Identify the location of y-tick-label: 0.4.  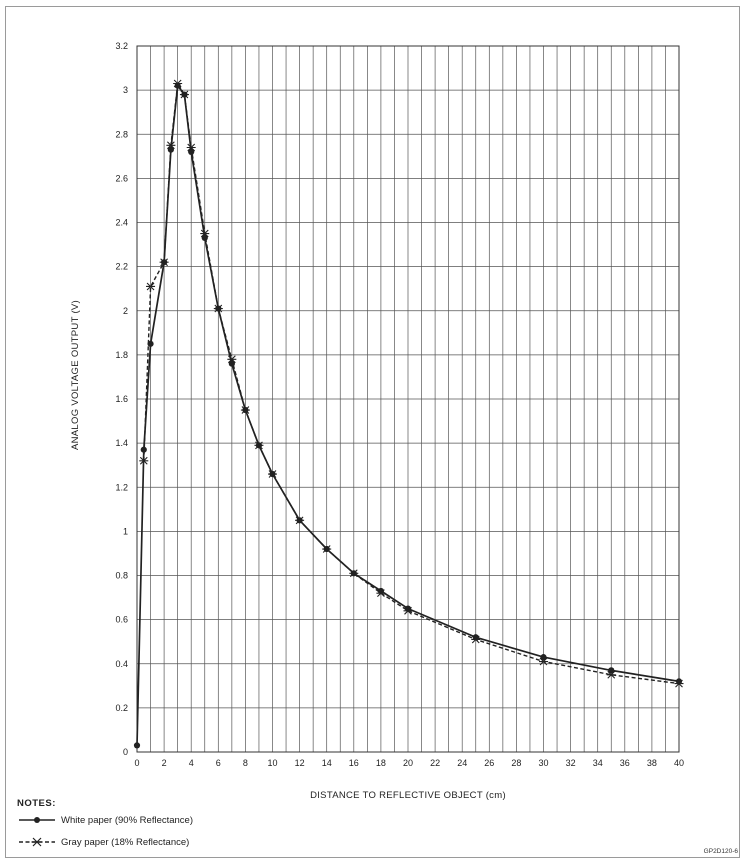
(121, 664).